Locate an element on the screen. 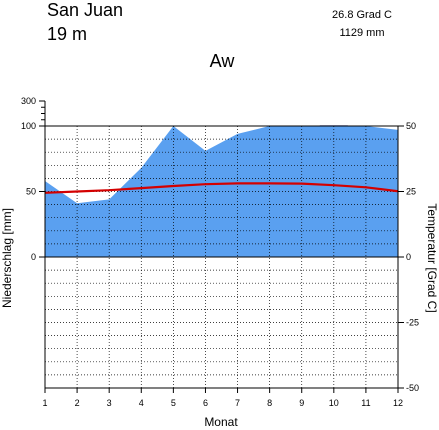  x-axis-label: Monat is located at coordinates (221, 422).